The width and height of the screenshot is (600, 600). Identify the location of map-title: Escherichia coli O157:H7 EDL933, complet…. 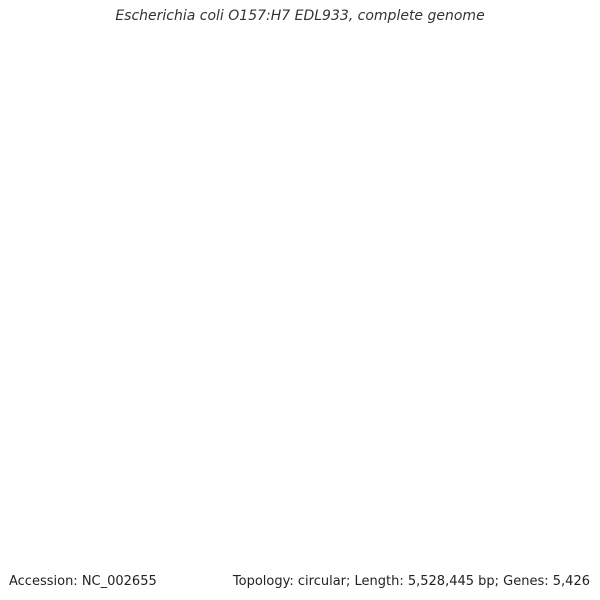
(300, 16).